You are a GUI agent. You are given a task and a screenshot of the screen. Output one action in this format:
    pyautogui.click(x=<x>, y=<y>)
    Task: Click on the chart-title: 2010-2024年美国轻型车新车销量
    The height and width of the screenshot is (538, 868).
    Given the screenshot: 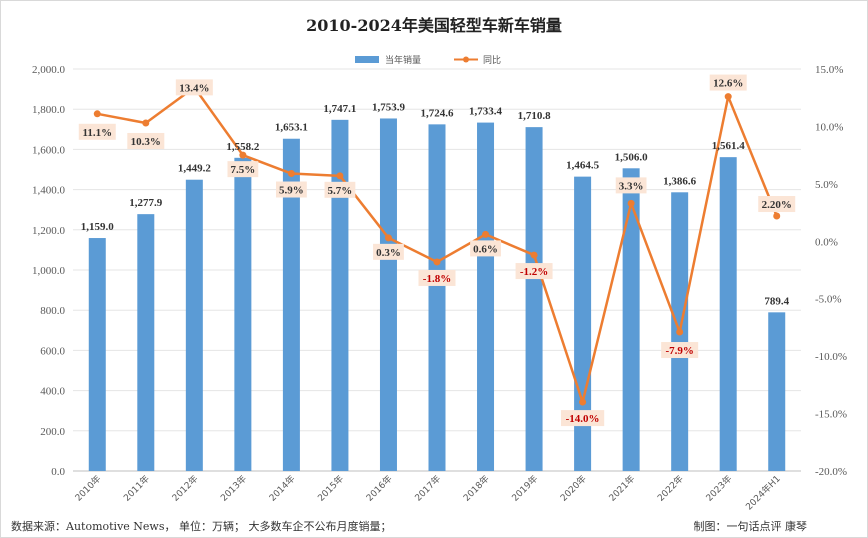 What is the action you would take?
    pyautogui.click(x=434, y=25)
    